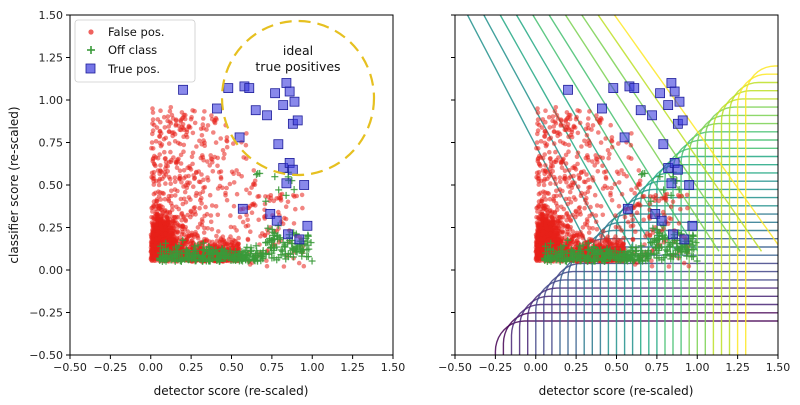  Describe the element at coordinates (617, 173) in the screenshot. I see `right-plot-area` at that location.